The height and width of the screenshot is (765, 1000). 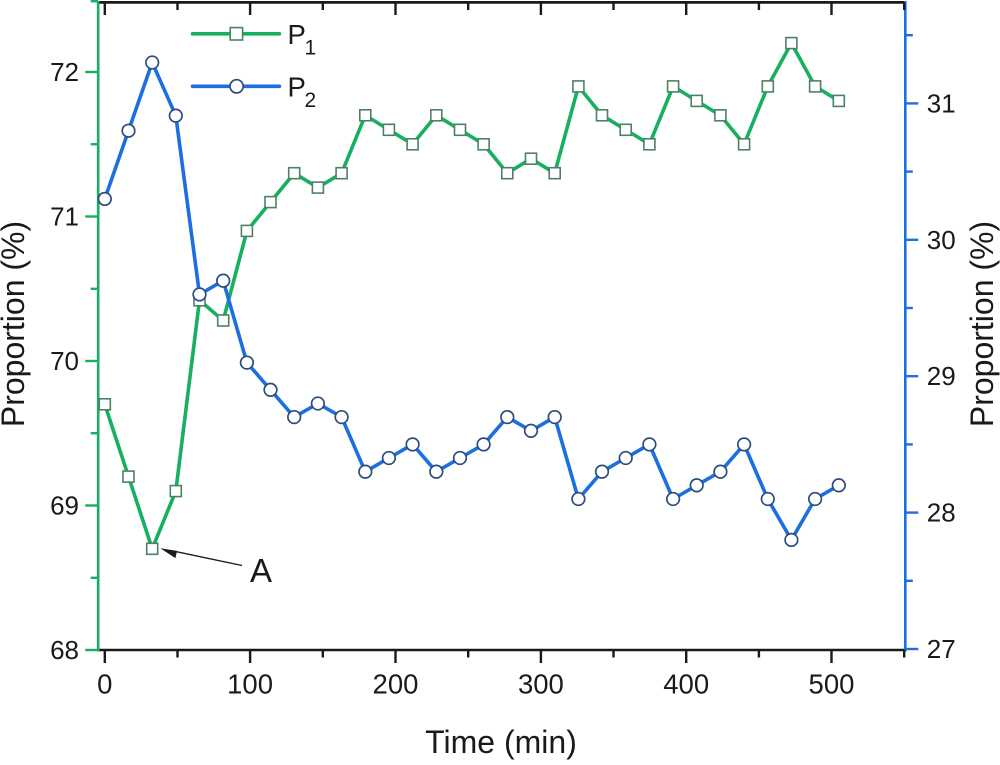 What do you see at coordinates (396, 683) in the screenshot?
I see `svg-text: 200` at bounding box center [396, 683].